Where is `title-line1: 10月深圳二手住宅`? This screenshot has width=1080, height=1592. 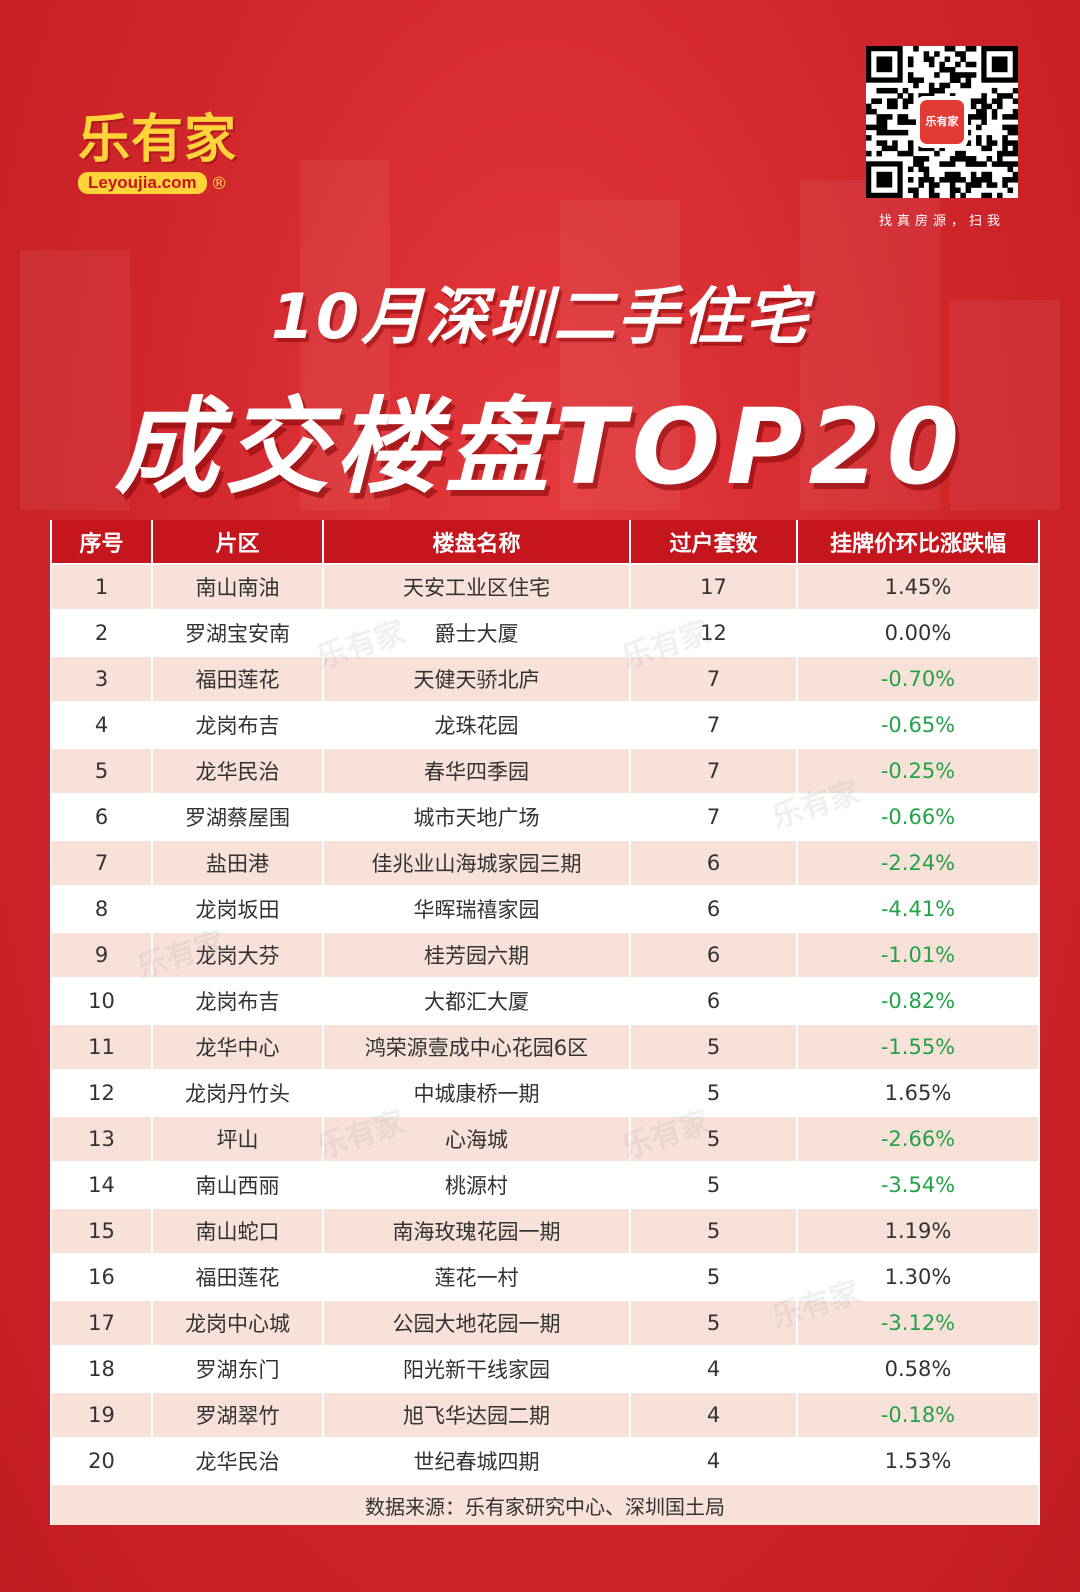 title-line1: 10月深圳二手住宅 is located at coordinates (540, 316).